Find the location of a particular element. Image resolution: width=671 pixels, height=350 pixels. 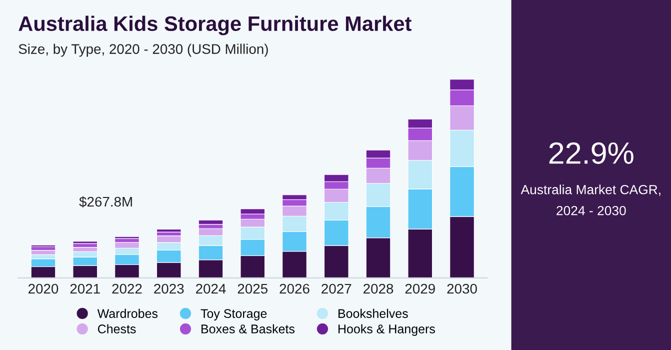

x-tick-label: 2022 is located at coordinates (127, 289).